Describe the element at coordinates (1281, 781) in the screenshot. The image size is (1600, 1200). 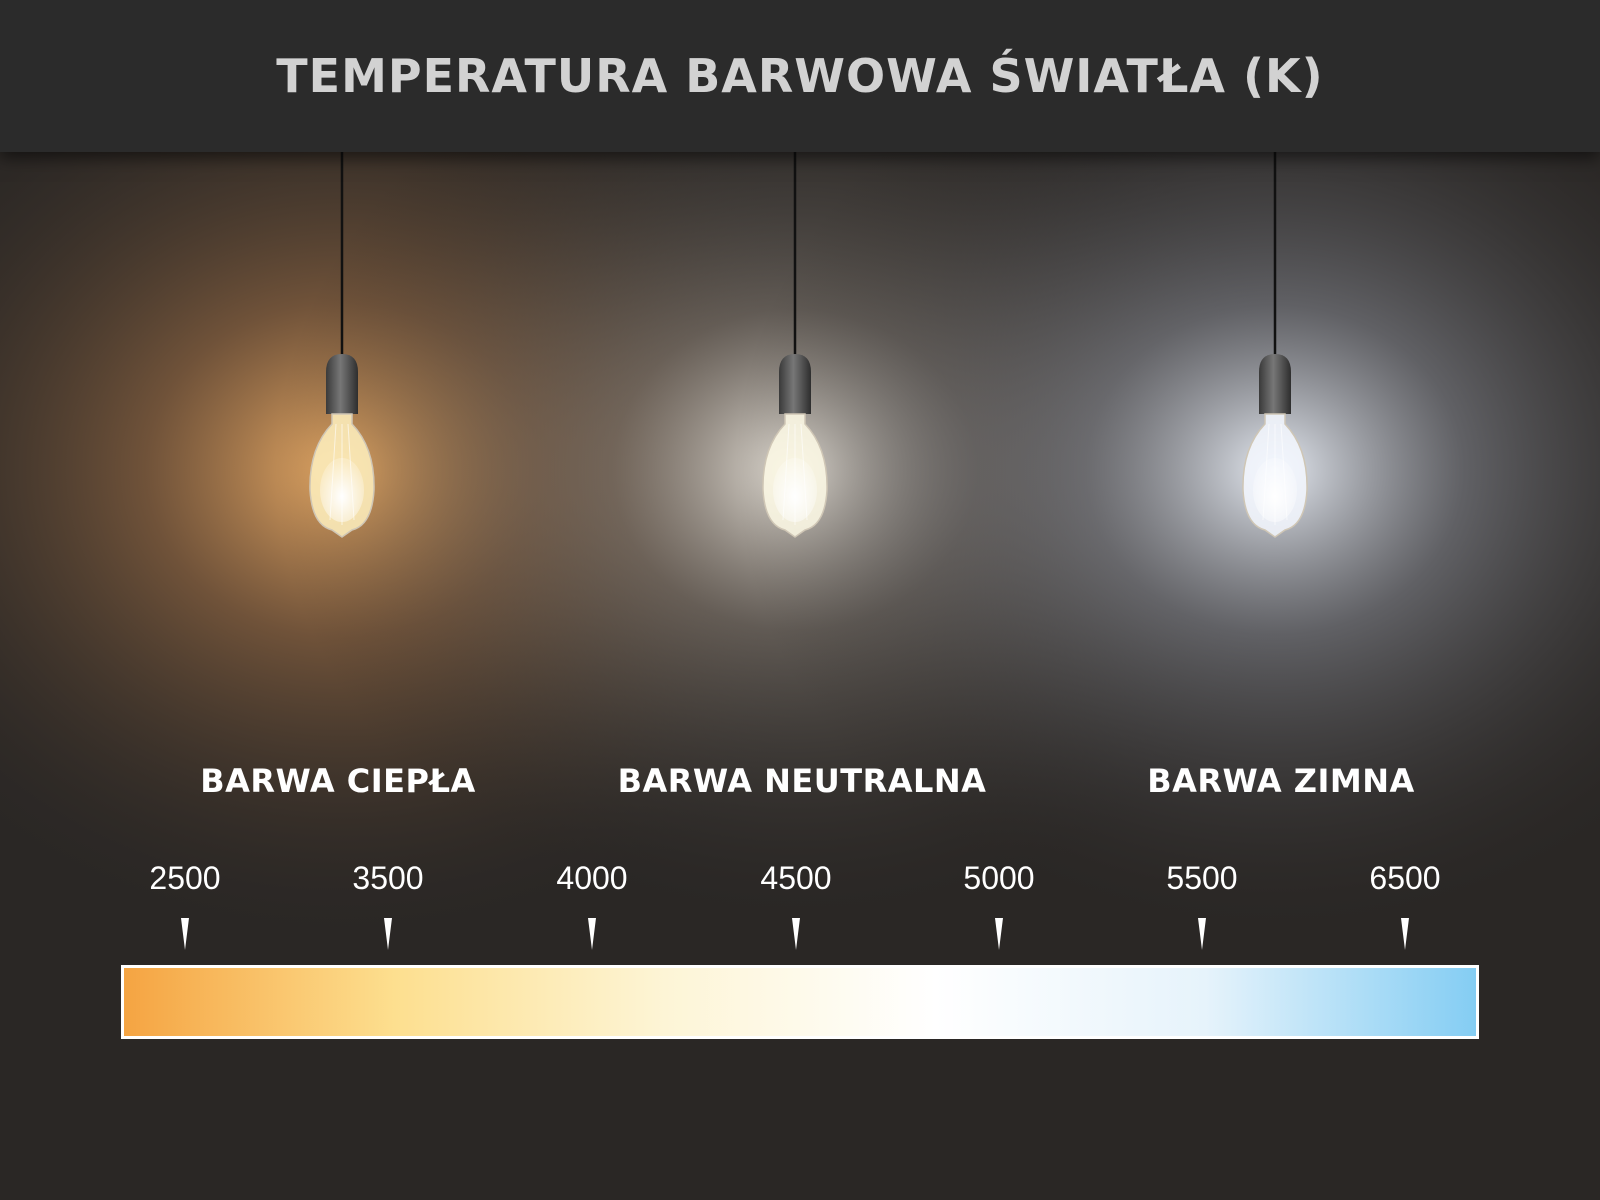
I see `zone-label-cool: BARWA ZIMNA` at that location.